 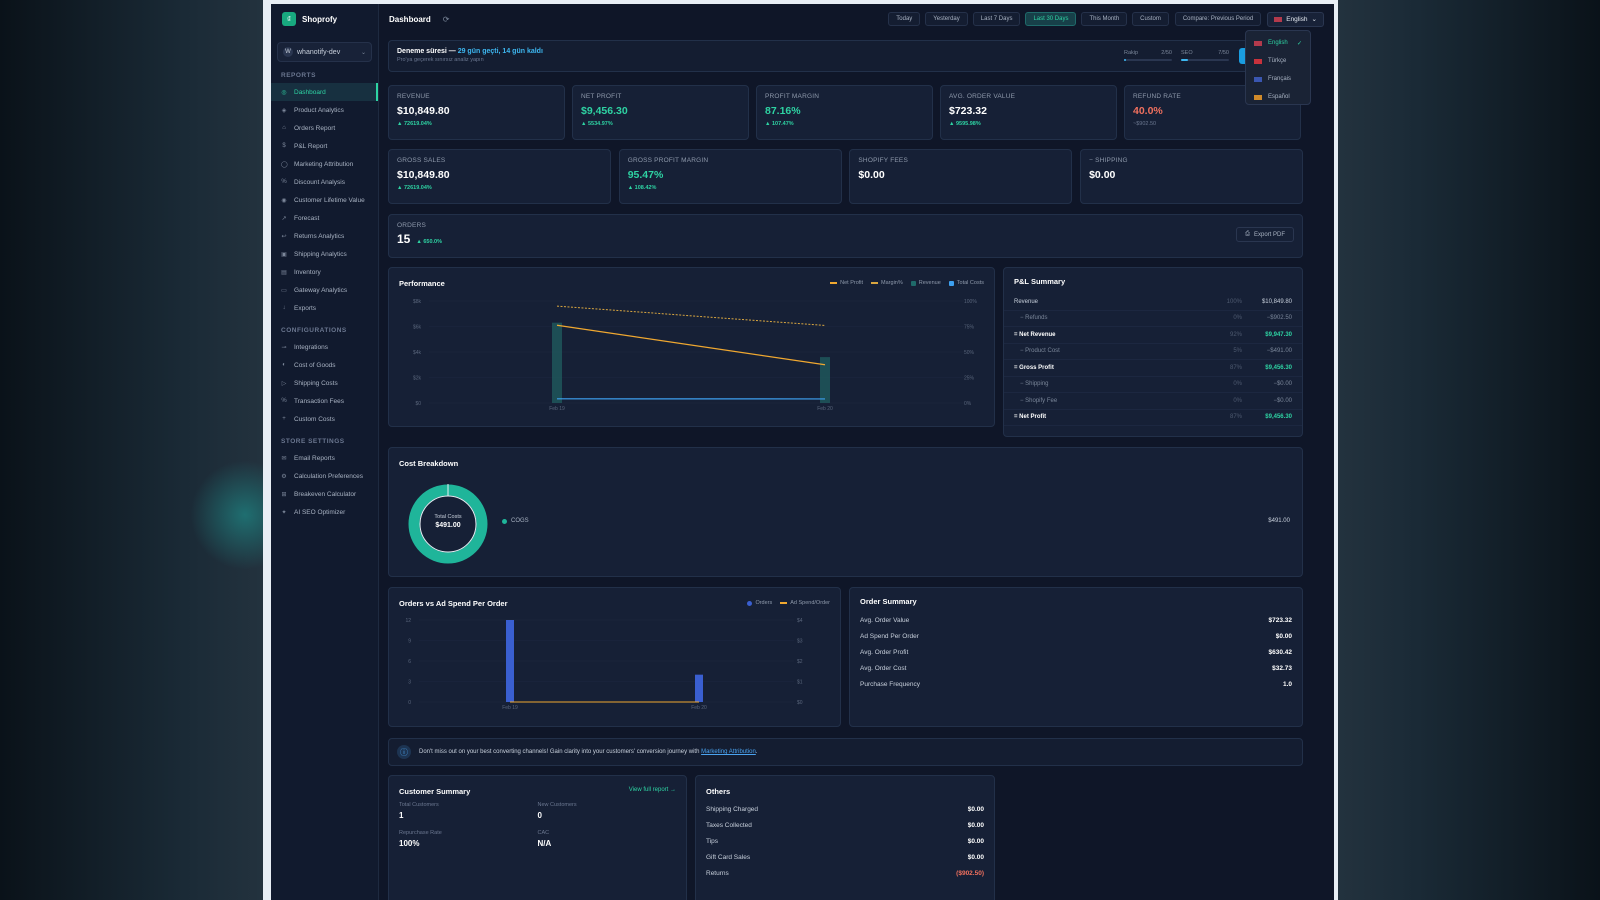 I want to click on sidebar-item-shipping-costs: ▷ Shipping Costs, so click(x=324, y=383).